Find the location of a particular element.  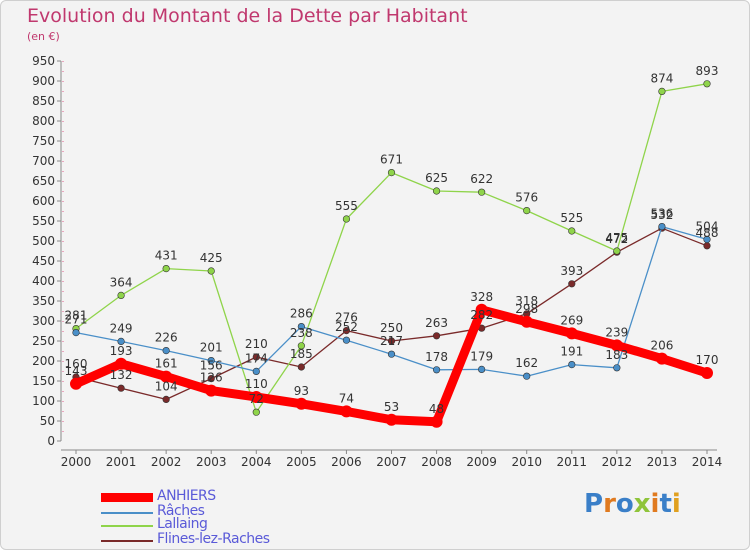

data-label: 185 is located at coordinates (301, 354).